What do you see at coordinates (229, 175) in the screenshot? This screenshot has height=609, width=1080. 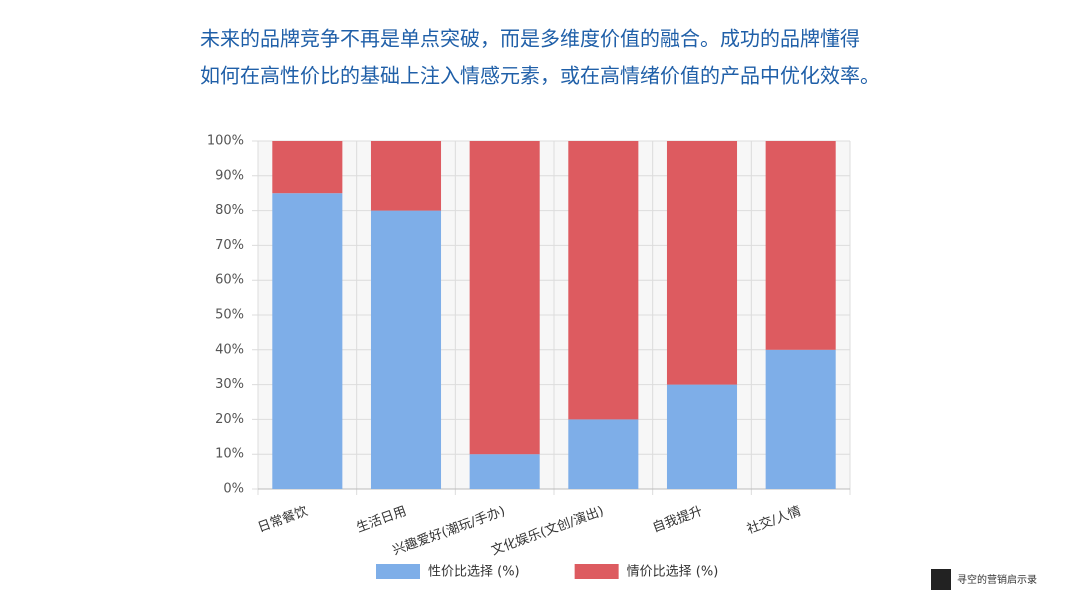 I see `y-tick-label: 90%` at bounding box center [229, 175].